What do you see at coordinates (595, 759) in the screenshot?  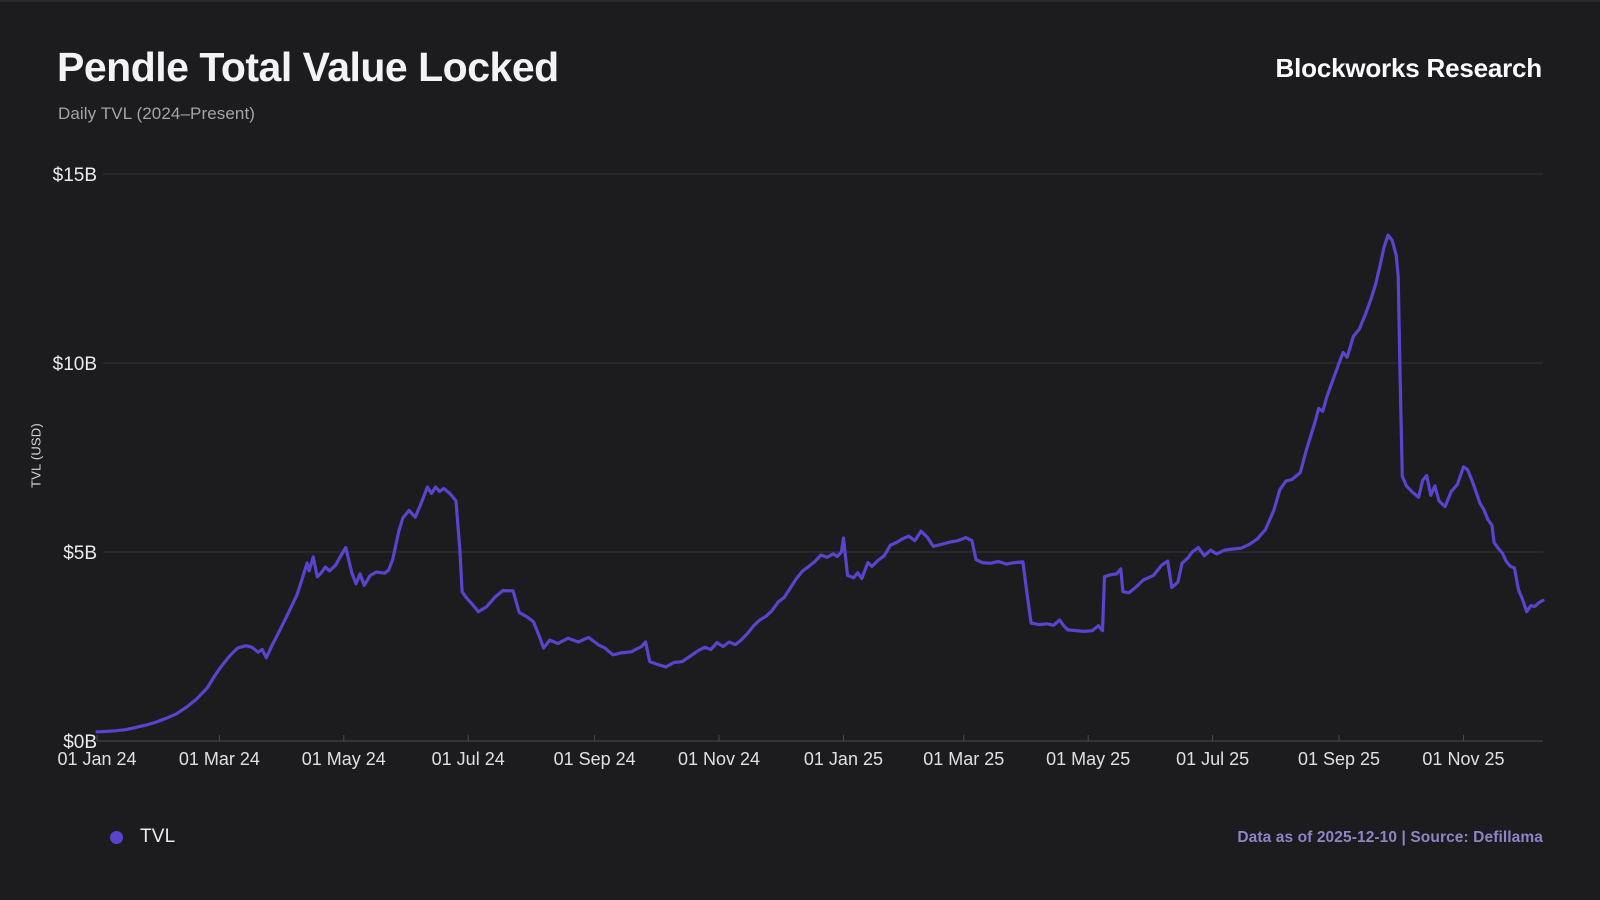 I see `x-axis-tick-label: 01 Sep 24` at bounding box center [595, 759].